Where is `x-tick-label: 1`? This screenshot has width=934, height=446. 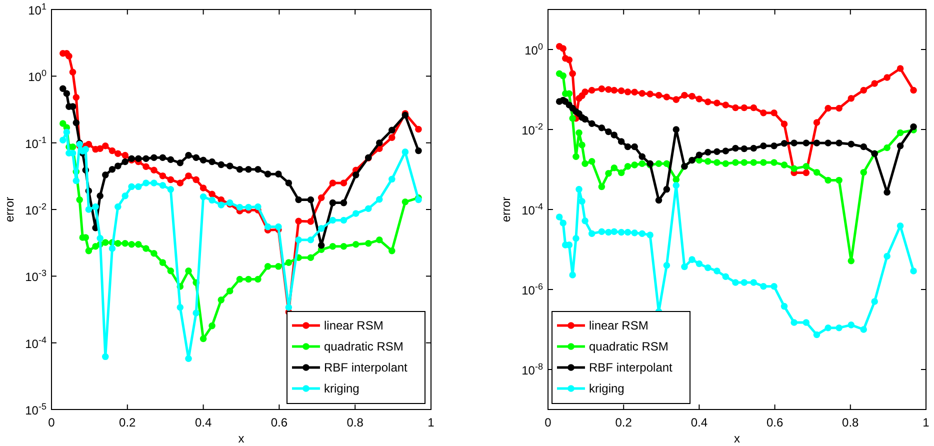 x-tick-label: 1 is located at coordinates (431, 423).